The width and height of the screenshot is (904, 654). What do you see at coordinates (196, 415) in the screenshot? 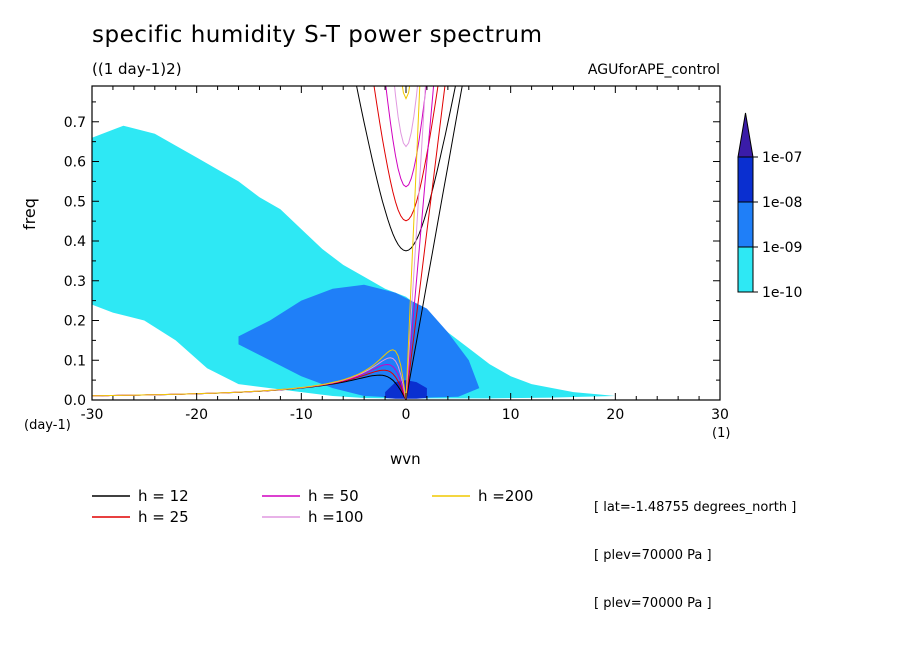
I see `x-tick-label: -20` at bounding box center [196, 415].